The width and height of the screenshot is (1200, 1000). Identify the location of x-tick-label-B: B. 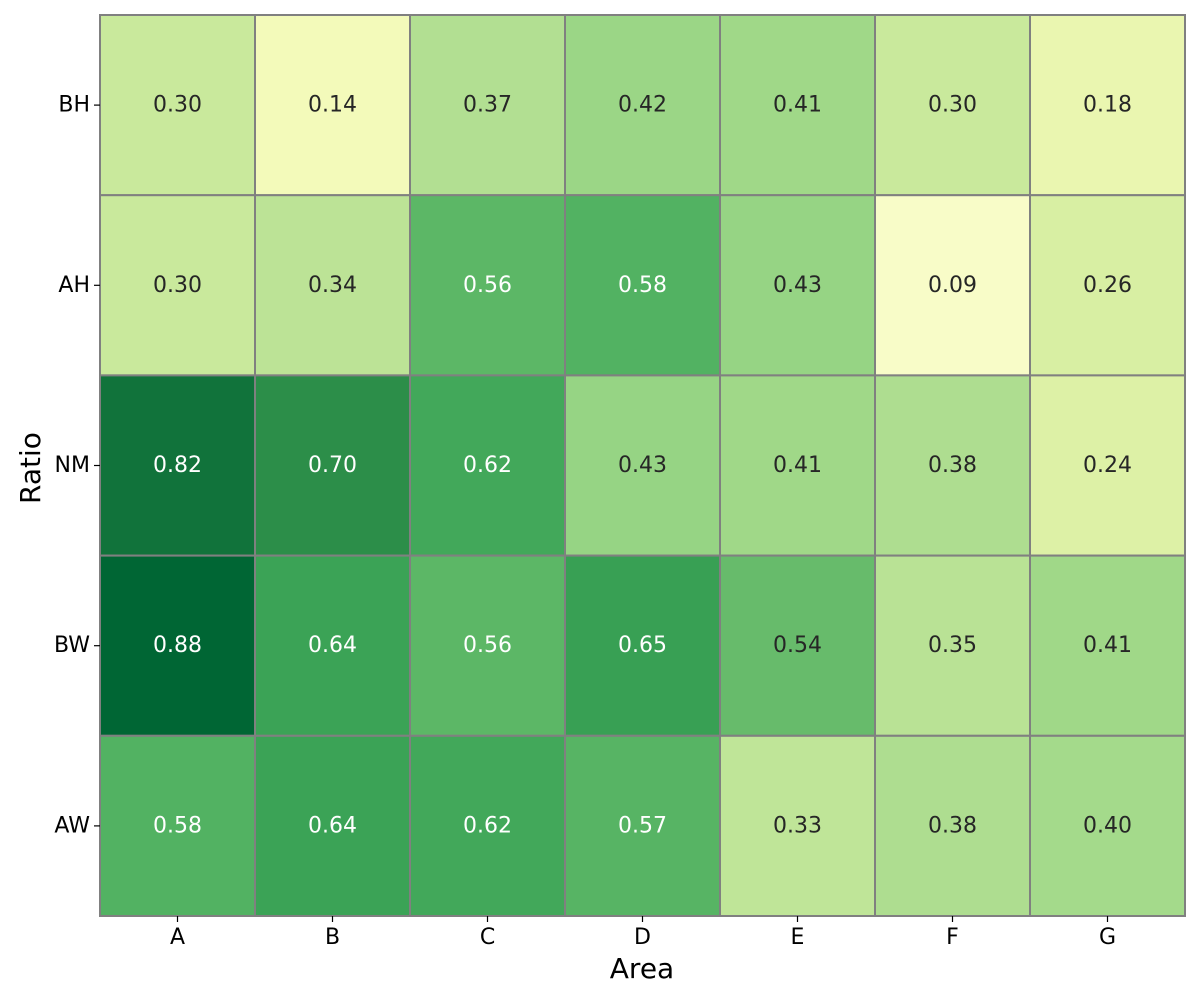
(332, 937).